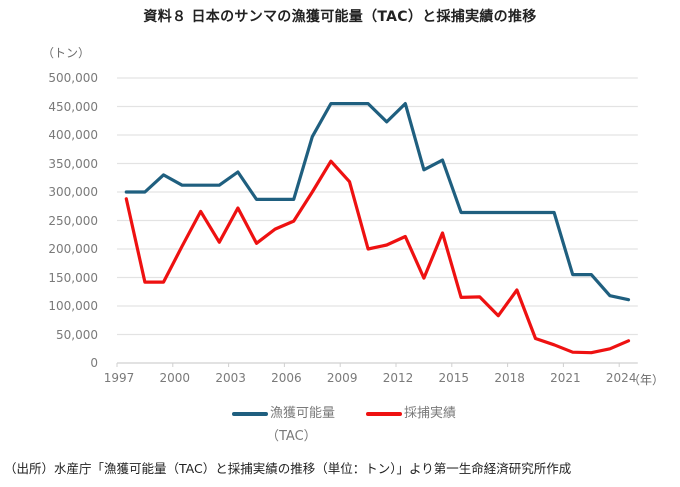 Image resolution: width=680 pixels, height=487 pixels. Describe the element at coordinates (73, 220) in the screenshot. I see `y-tick-label: 250,000` at that location.